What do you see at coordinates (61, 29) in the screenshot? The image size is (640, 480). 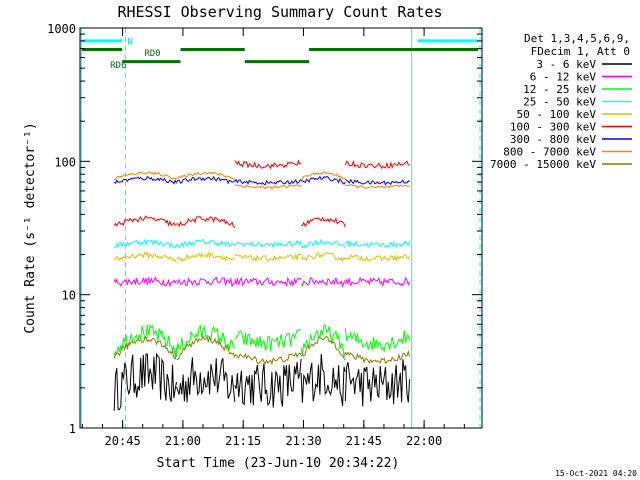 I see `y-tick-label: 1000` at bounding box center [61, 29].